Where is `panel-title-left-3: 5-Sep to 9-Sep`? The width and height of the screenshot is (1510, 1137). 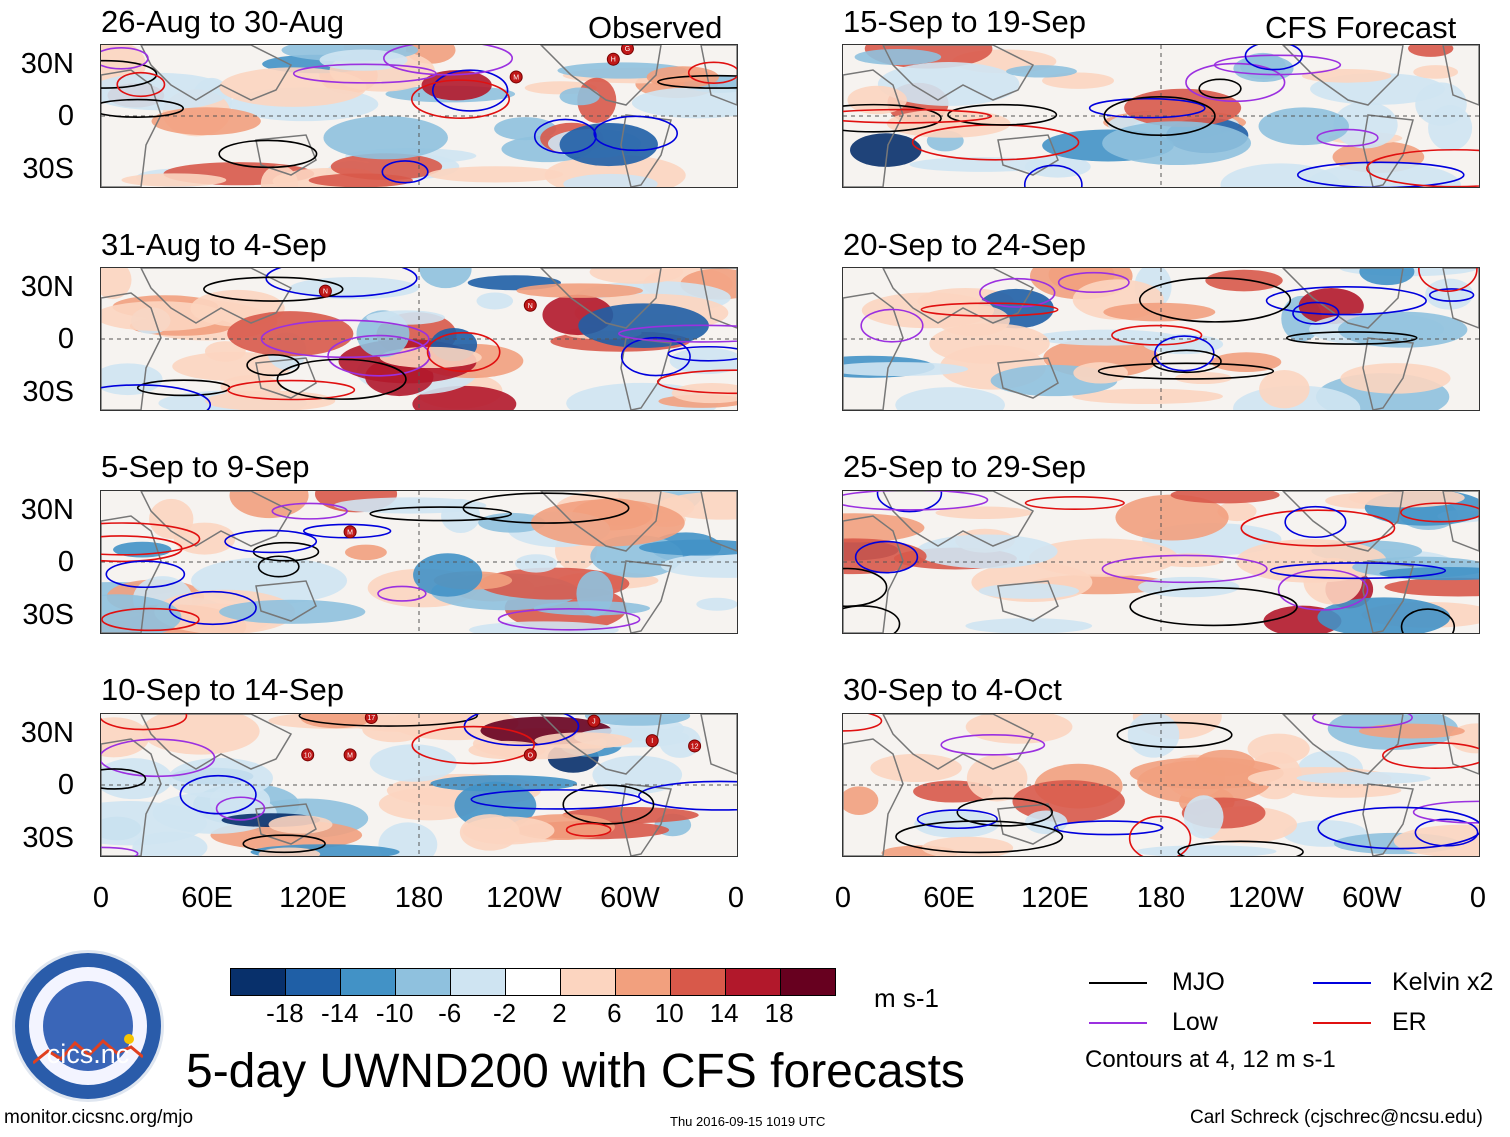
panel-title-left-3: 5-Sep to 9-Sep is located at coordinates (205, 466).